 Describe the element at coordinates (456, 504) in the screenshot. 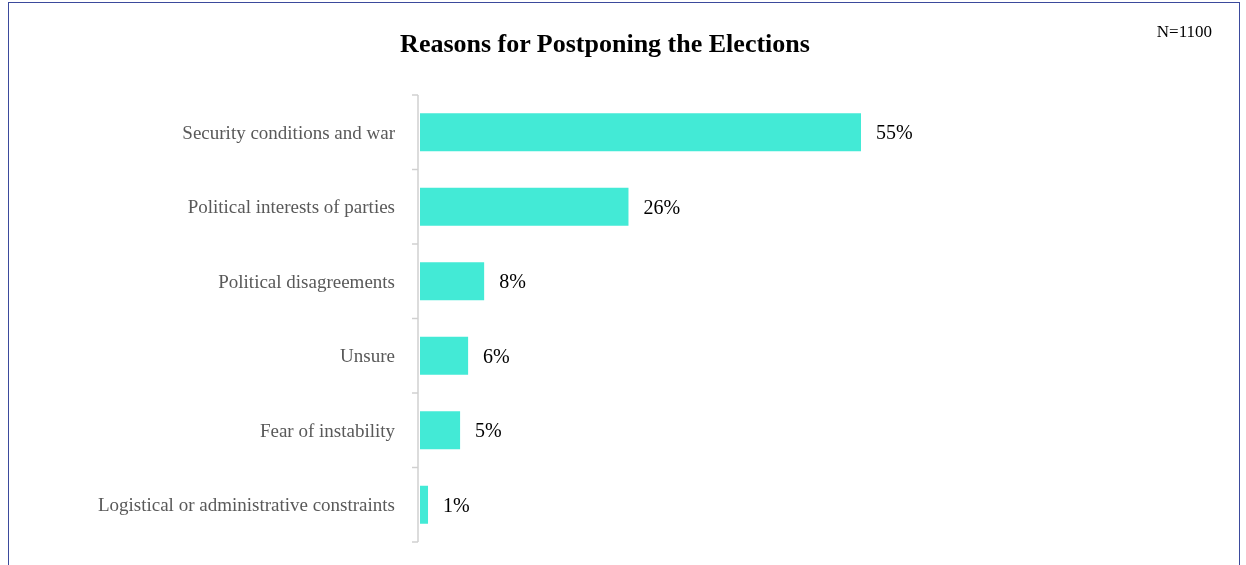

I see `data-label: 1%` at that location.